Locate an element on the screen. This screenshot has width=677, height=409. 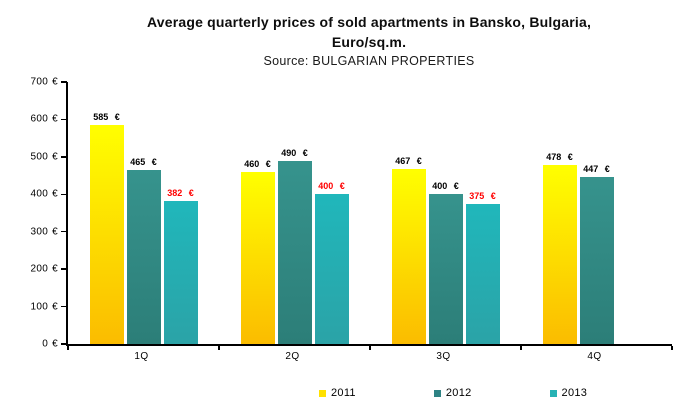
y-axis-tick-label: 400 € is located at coordinates (44, 194).